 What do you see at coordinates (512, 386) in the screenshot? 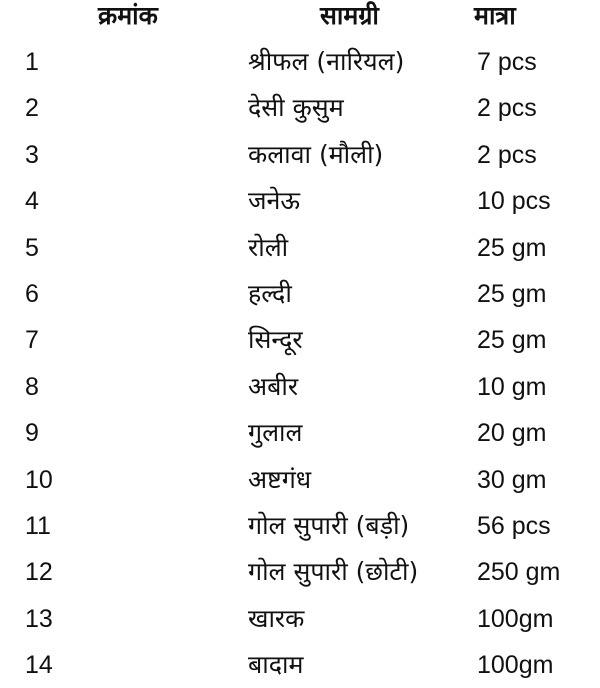
I see `quantity-cell: 10 gm` at bounding box center [512, 386].